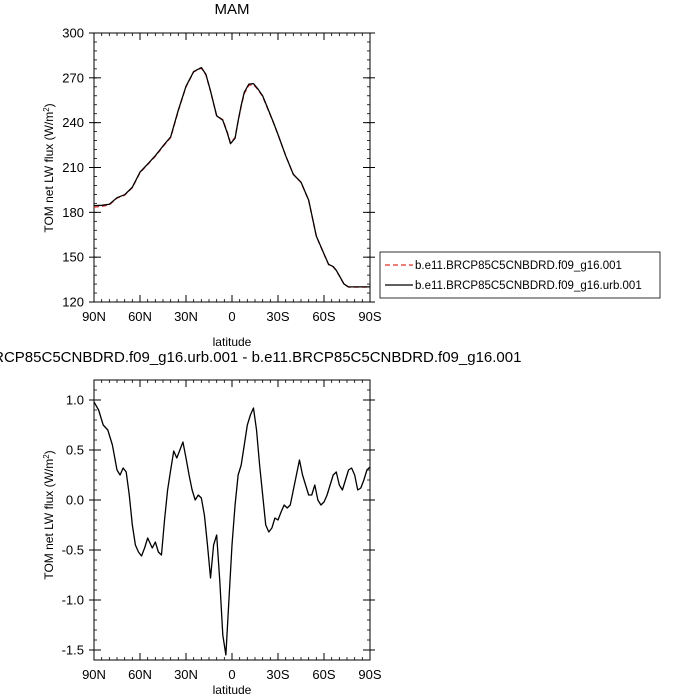 This screenshot has width=700, height=700. I want to click on bottom-y-tick-label: -1.0, so click(73, 600).